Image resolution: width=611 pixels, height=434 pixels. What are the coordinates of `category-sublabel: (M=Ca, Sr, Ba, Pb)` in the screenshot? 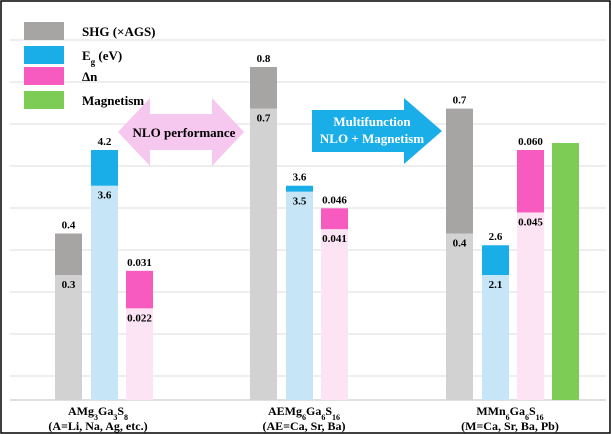 It's located at (510, 426).